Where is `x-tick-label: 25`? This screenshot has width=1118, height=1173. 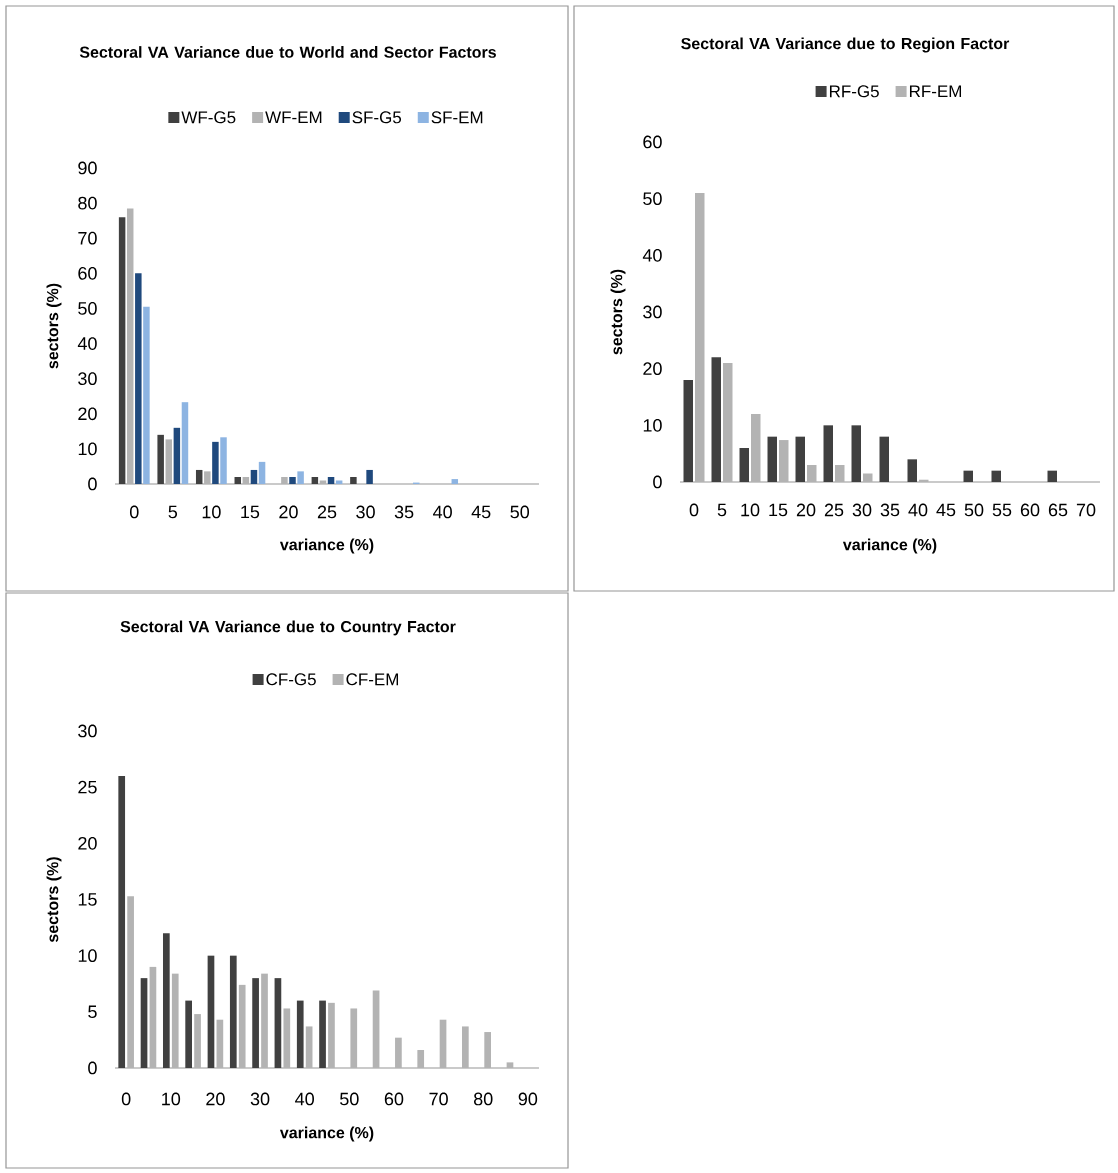 x-tick-label: 25 is located at coordinates (834, 510).